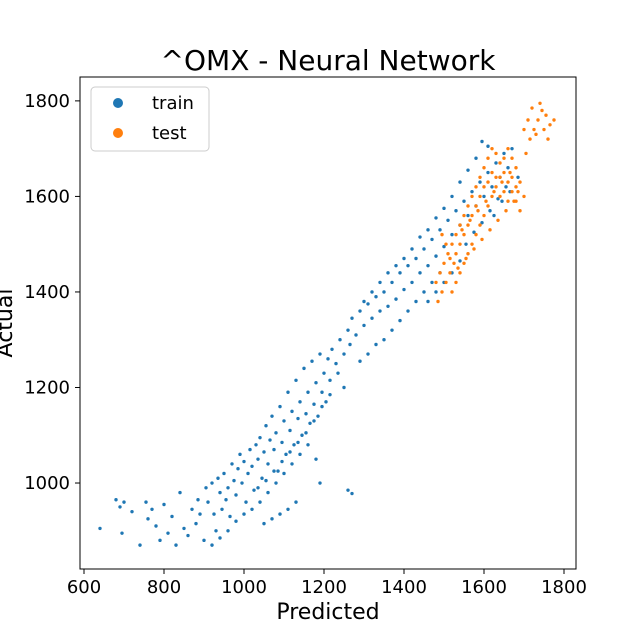  I want to click on x-tick-label-1000: 1000, so click(244, 587).